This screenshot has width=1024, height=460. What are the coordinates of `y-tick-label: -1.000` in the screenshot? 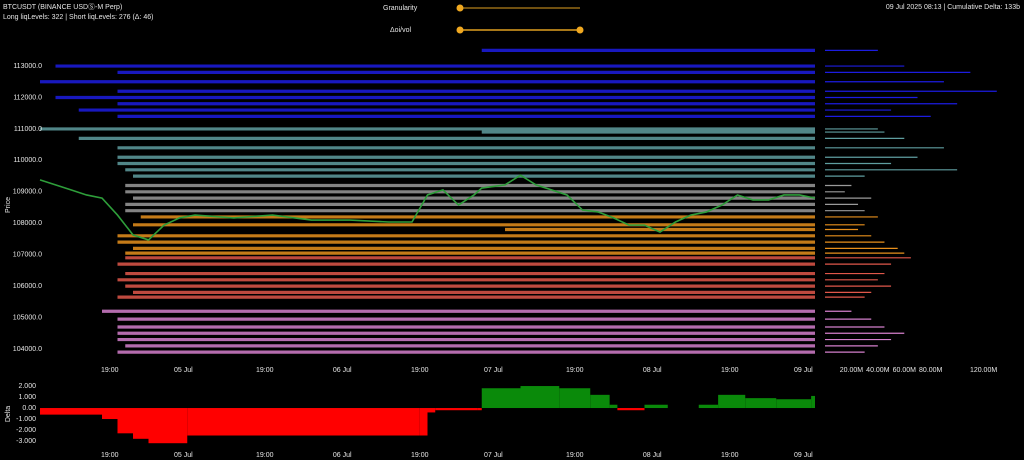 It's located at (26, 419).